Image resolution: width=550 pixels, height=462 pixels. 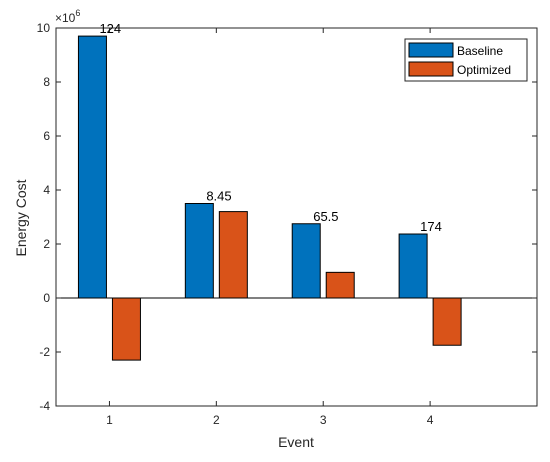 I want to click on y-tick-label: -4, so click(x=44, y=406).